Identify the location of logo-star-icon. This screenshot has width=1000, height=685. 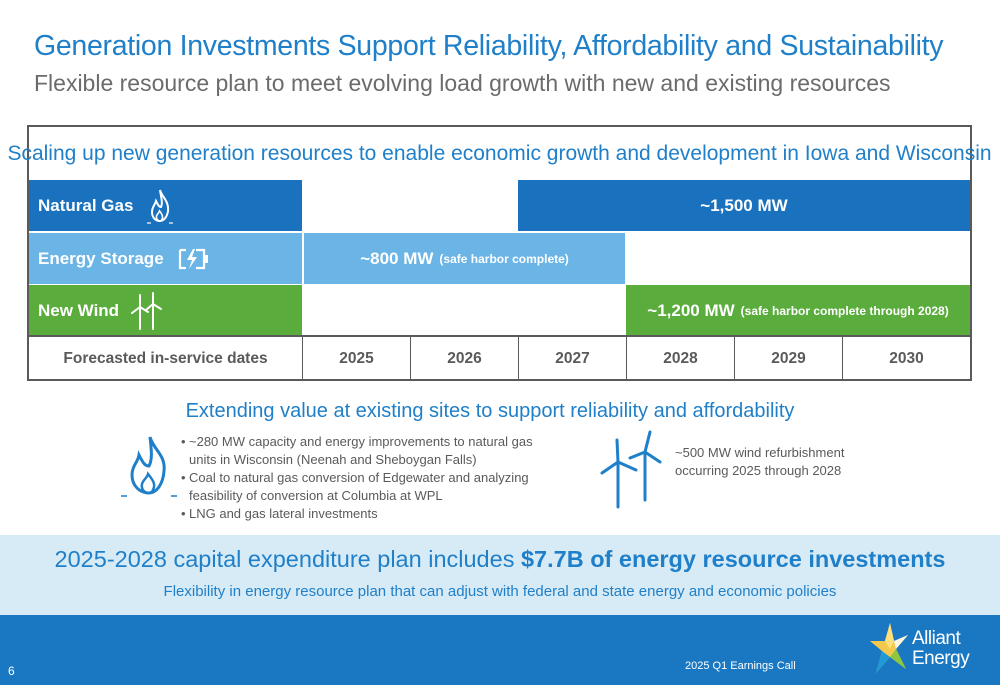
(889, 648).